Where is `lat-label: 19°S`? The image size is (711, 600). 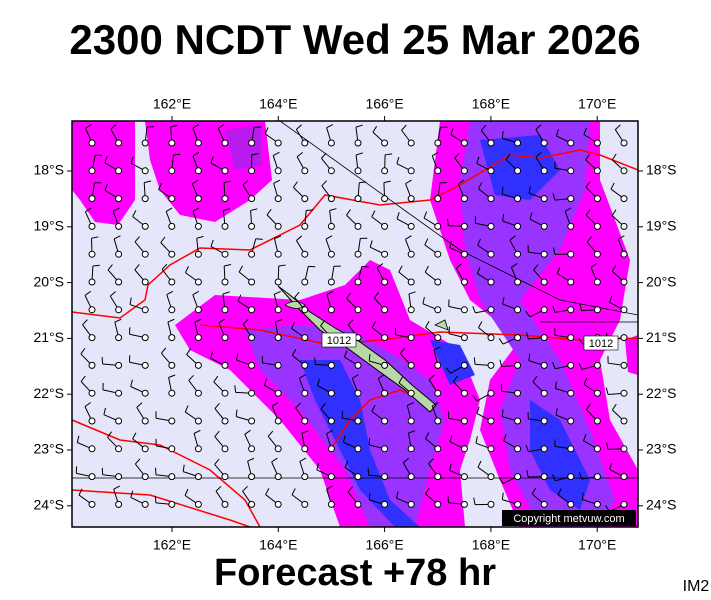 lat-label: 19°S is located at coordinates (661, 226).